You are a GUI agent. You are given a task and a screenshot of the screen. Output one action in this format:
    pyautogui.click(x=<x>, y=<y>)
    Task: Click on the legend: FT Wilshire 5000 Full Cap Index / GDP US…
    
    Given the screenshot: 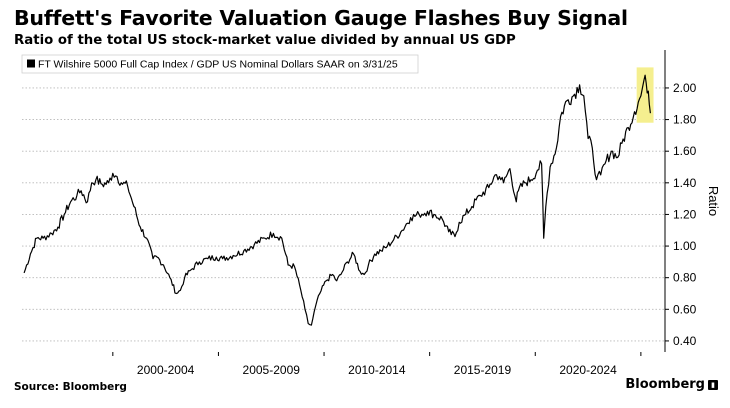 What is the action you would take?
    pyautogui.click(x=220, y=64)
    